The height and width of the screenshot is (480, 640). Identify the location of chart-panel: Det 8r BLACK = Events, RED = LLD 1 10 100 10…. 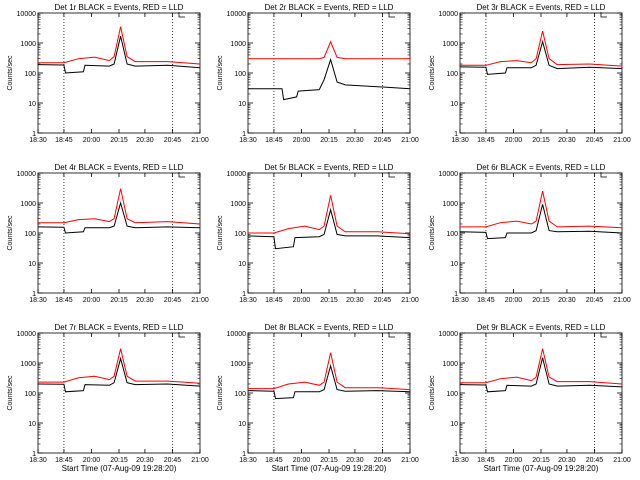
(318, 398).